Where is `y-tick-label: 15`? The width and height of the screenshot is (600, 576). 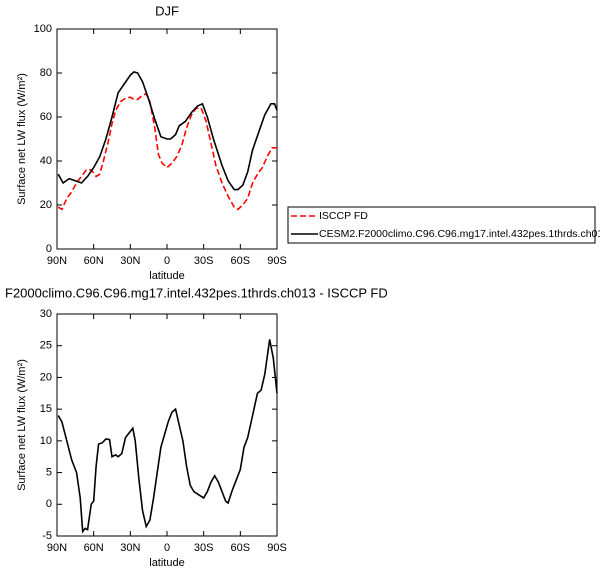
y-tick-label: 15 is located at coordinates (46, 409).